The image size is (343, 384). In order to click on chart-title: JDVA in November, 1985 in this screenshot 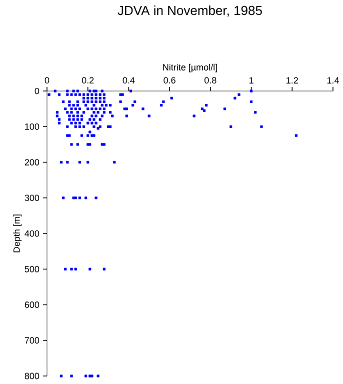, I will do `click(190, 11)`.